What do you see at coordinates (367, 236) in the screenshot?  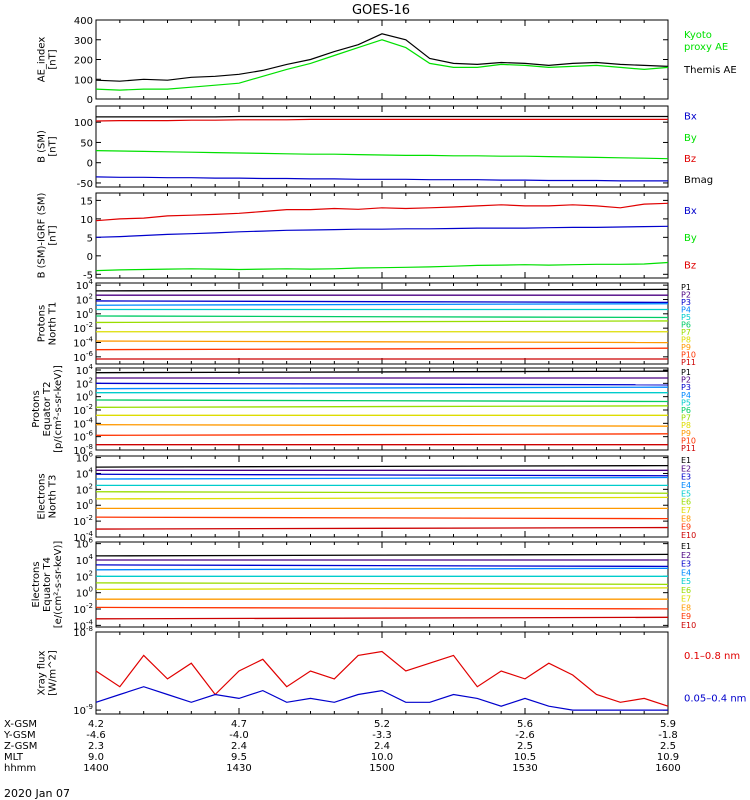 I see `panel-bigrf: -5 0 5 10 15 B (SM)-IGRF (SM) [nT] Bx By Bz` at bounding box center [367, 236].